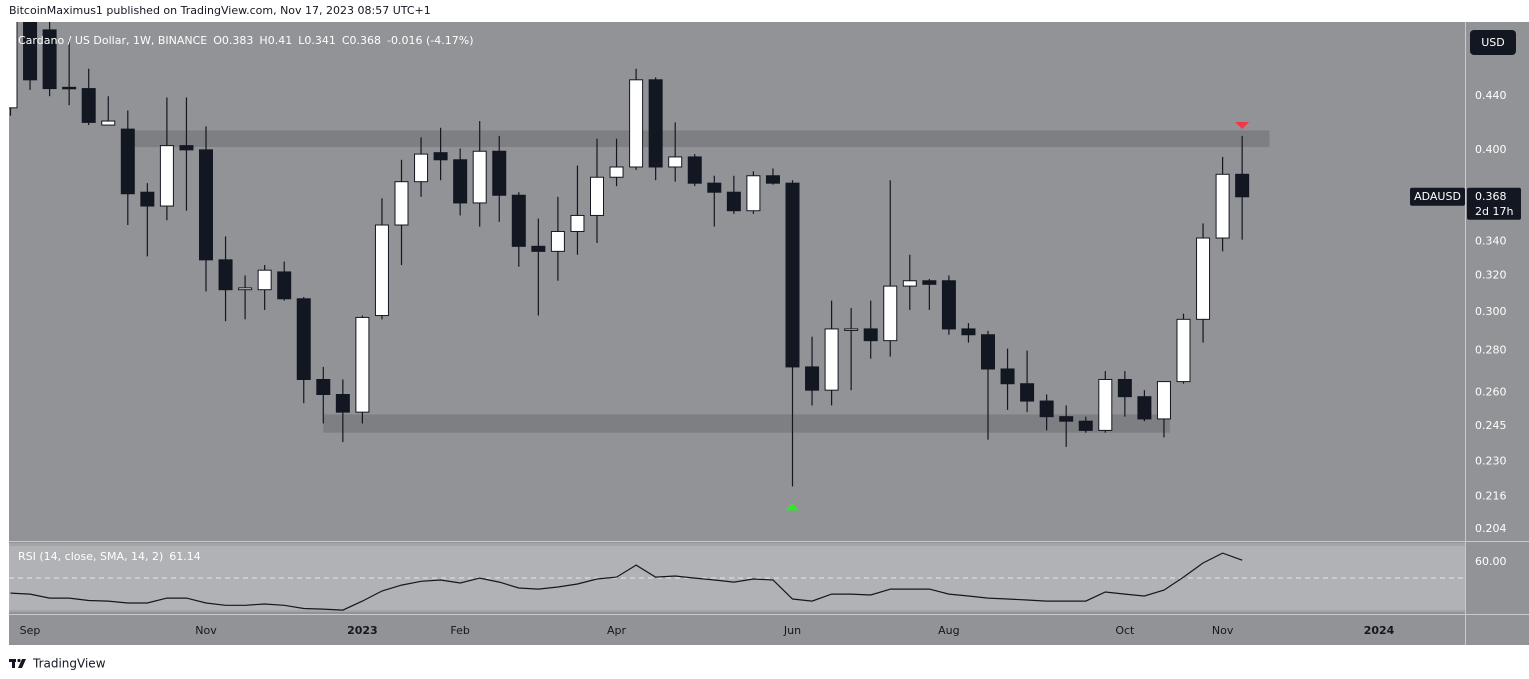 The image size is (1529, 679). What do you see at coordinates (1491, 274) in the screenshot?
I see `y-tick-label: 0.320` at bounding box center [1491, 274].